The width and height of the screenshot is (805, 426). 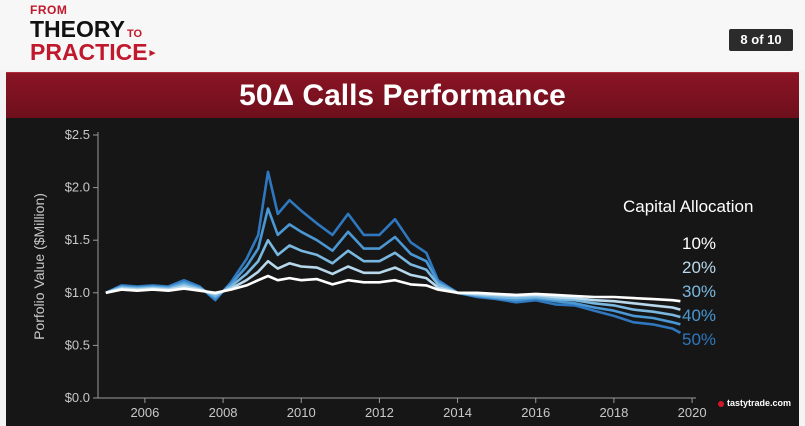 What do you see at coordinates (135, 34) in the screenshot?
I see `logo-to-text: TO` at bounding box center [135, 34].